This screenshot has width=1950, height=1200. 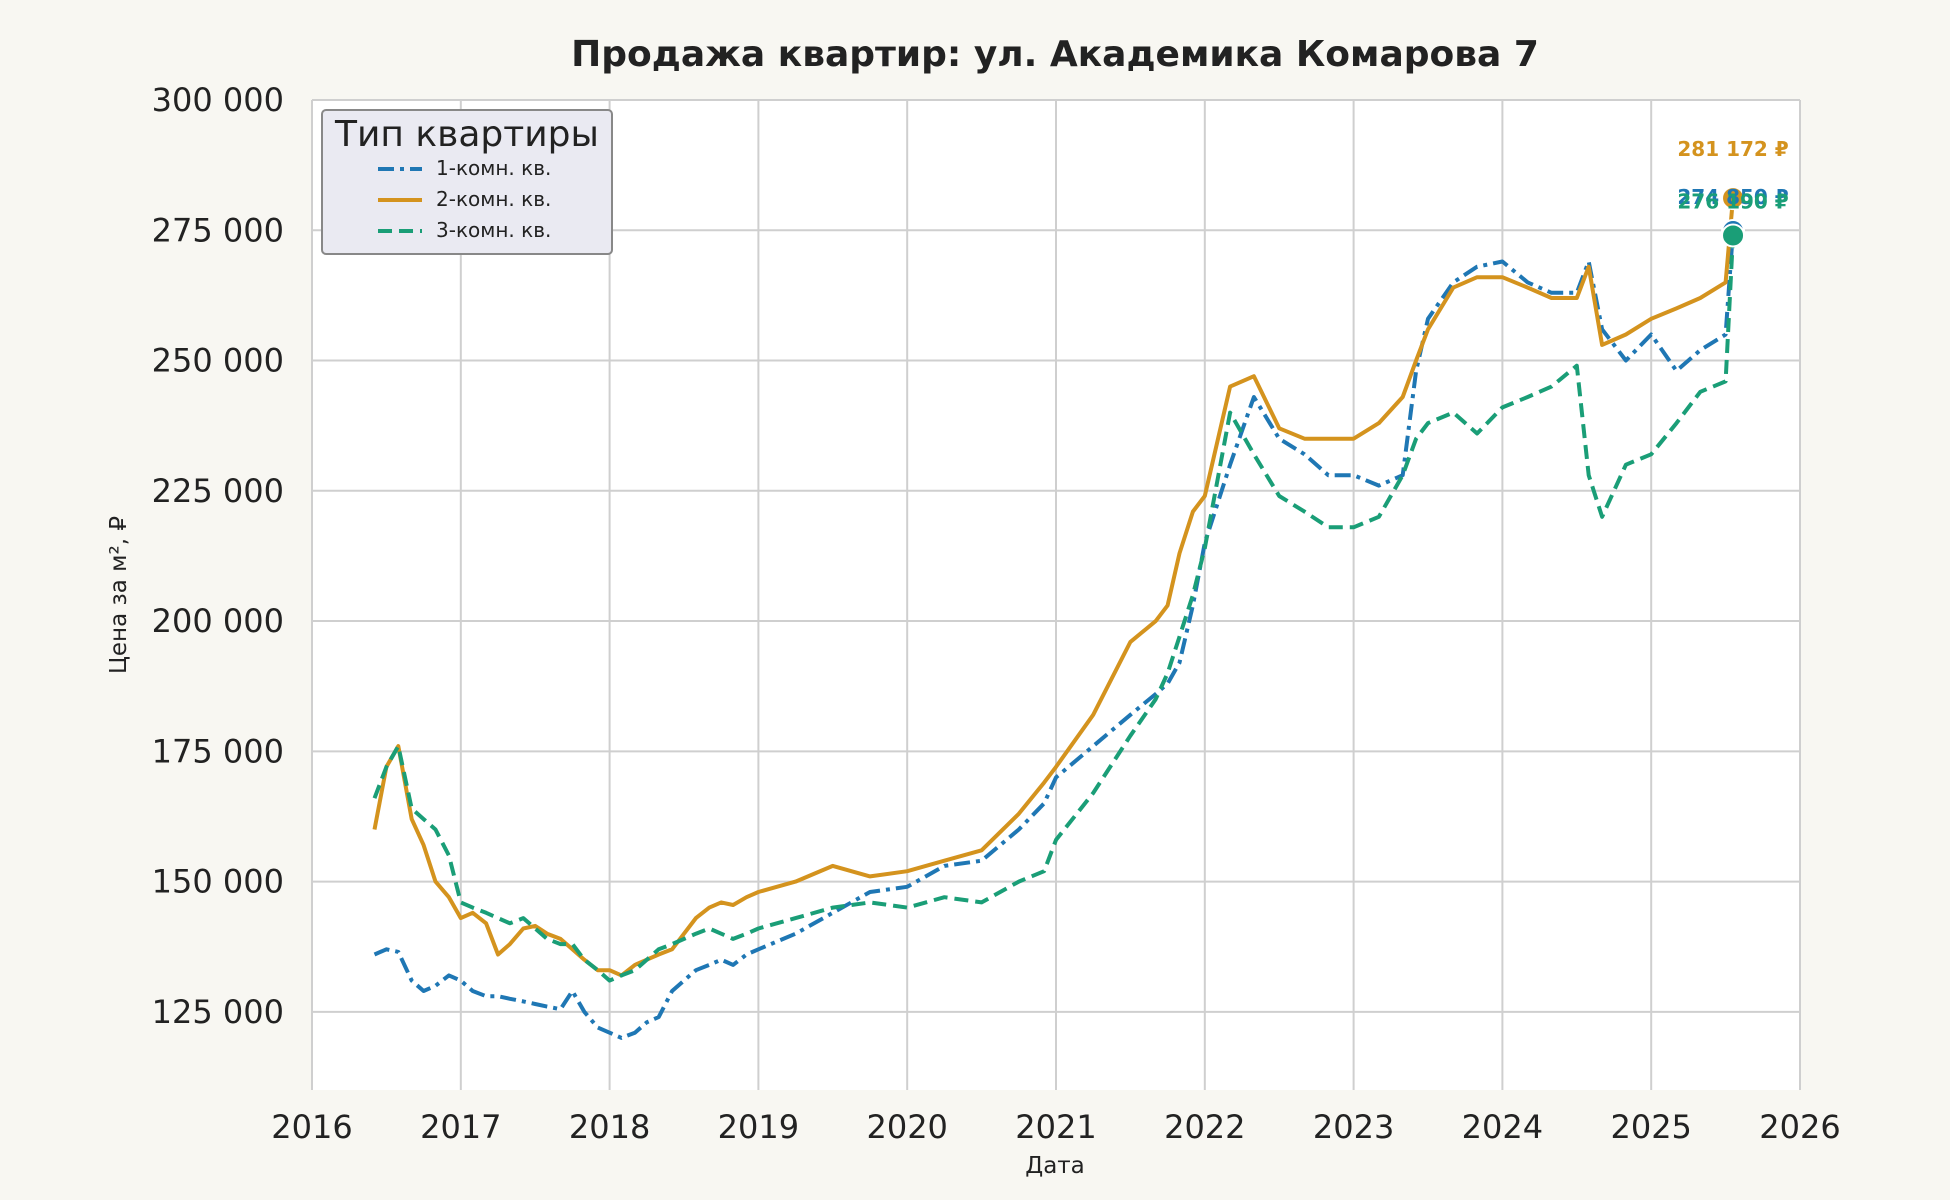 I want to click on x-tick-label: 2026, so click(x=1799, y=1127).